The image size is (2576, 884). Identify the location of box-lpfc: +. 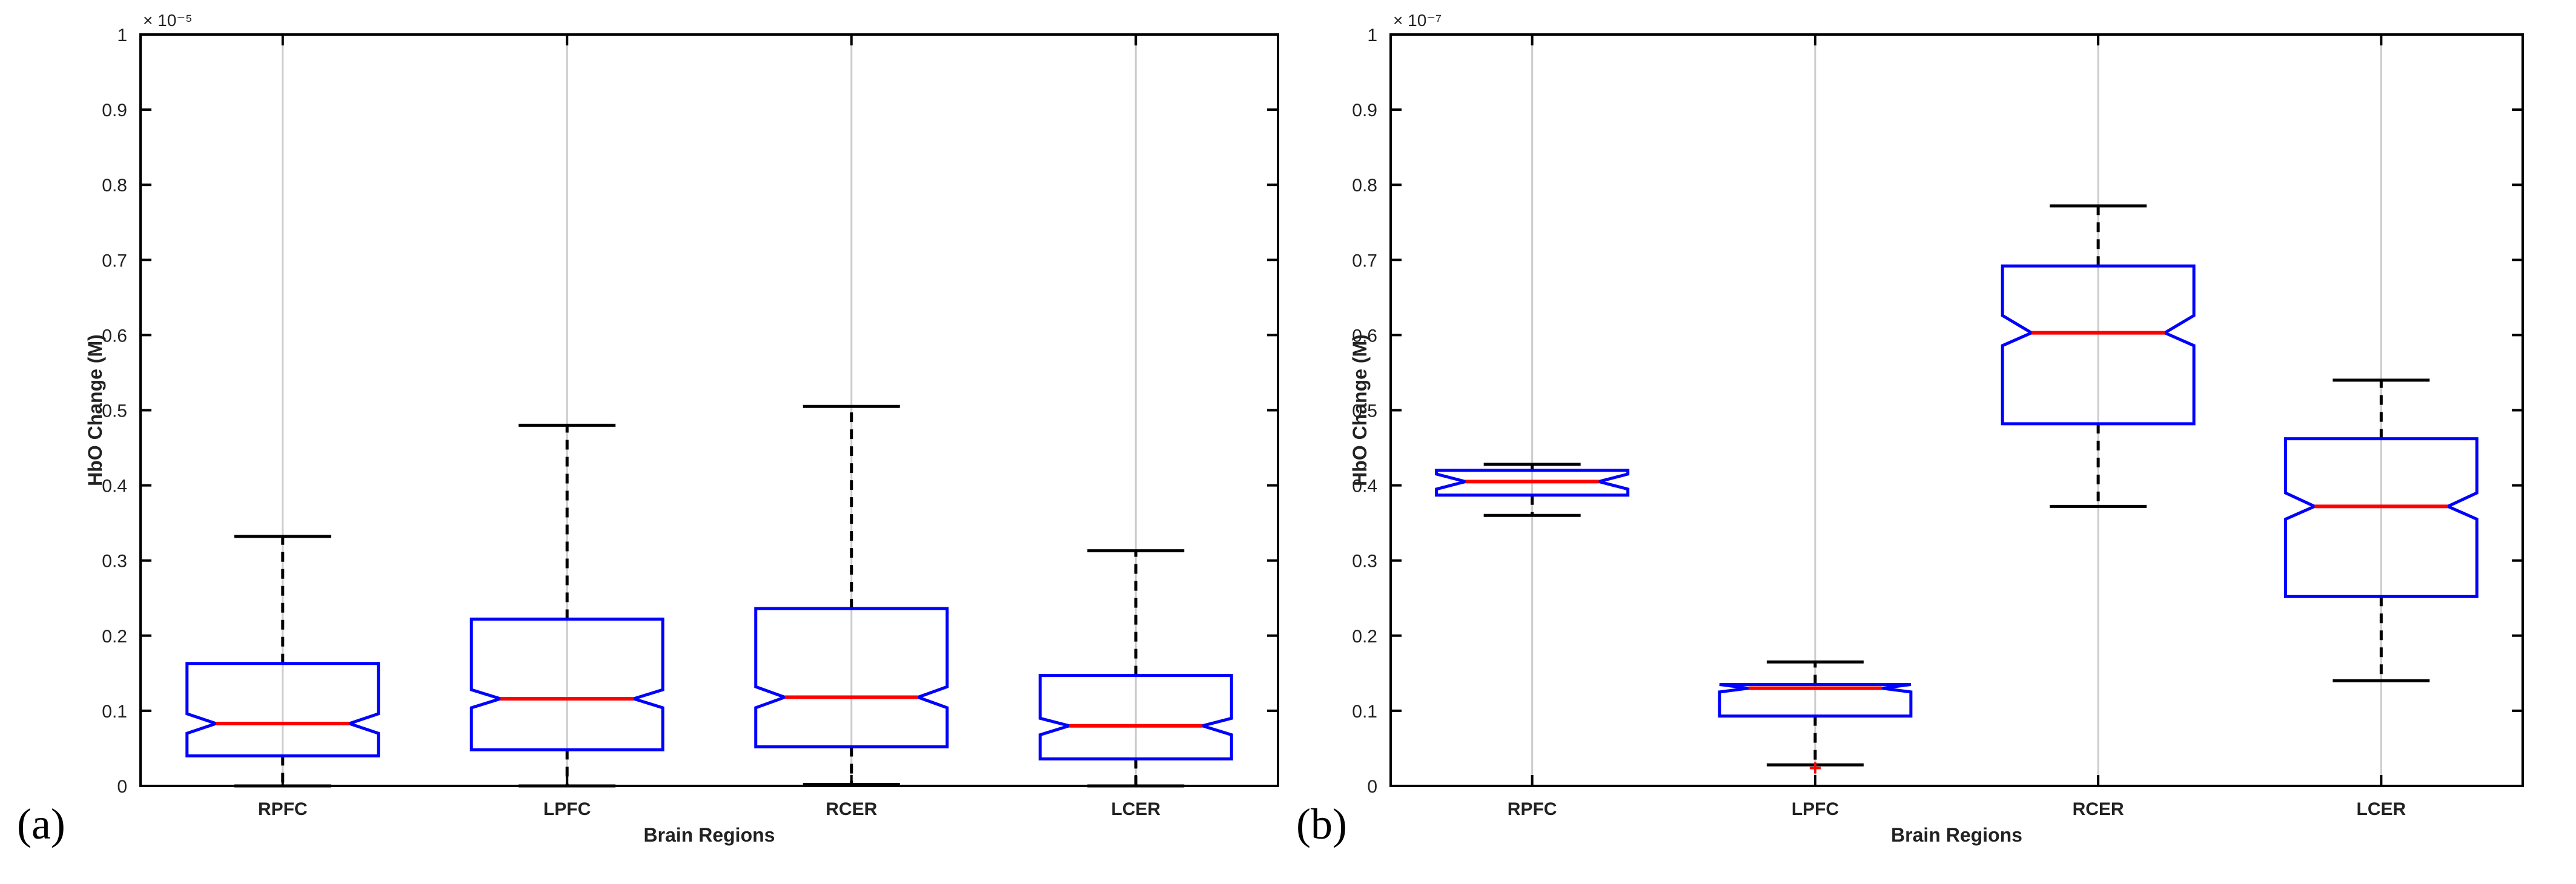
(1815, 720).